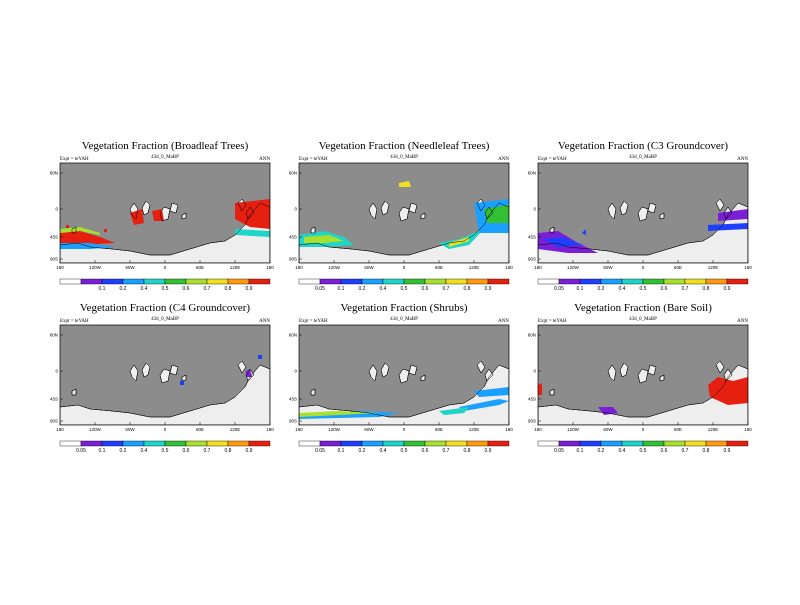  Describe the element at coordinates (404, 146) in the screenshot. I see `panel-title: Vegetation Fraction (Needleleaf Trees)` at that location.